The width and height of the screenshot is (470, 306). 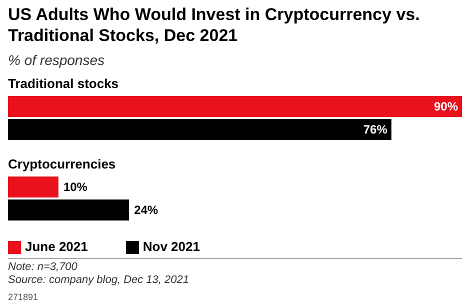 What do you see at coordinates (146, 209) in the screenshot?
I see `data-label: 24%` at bounding box center [146, 209].